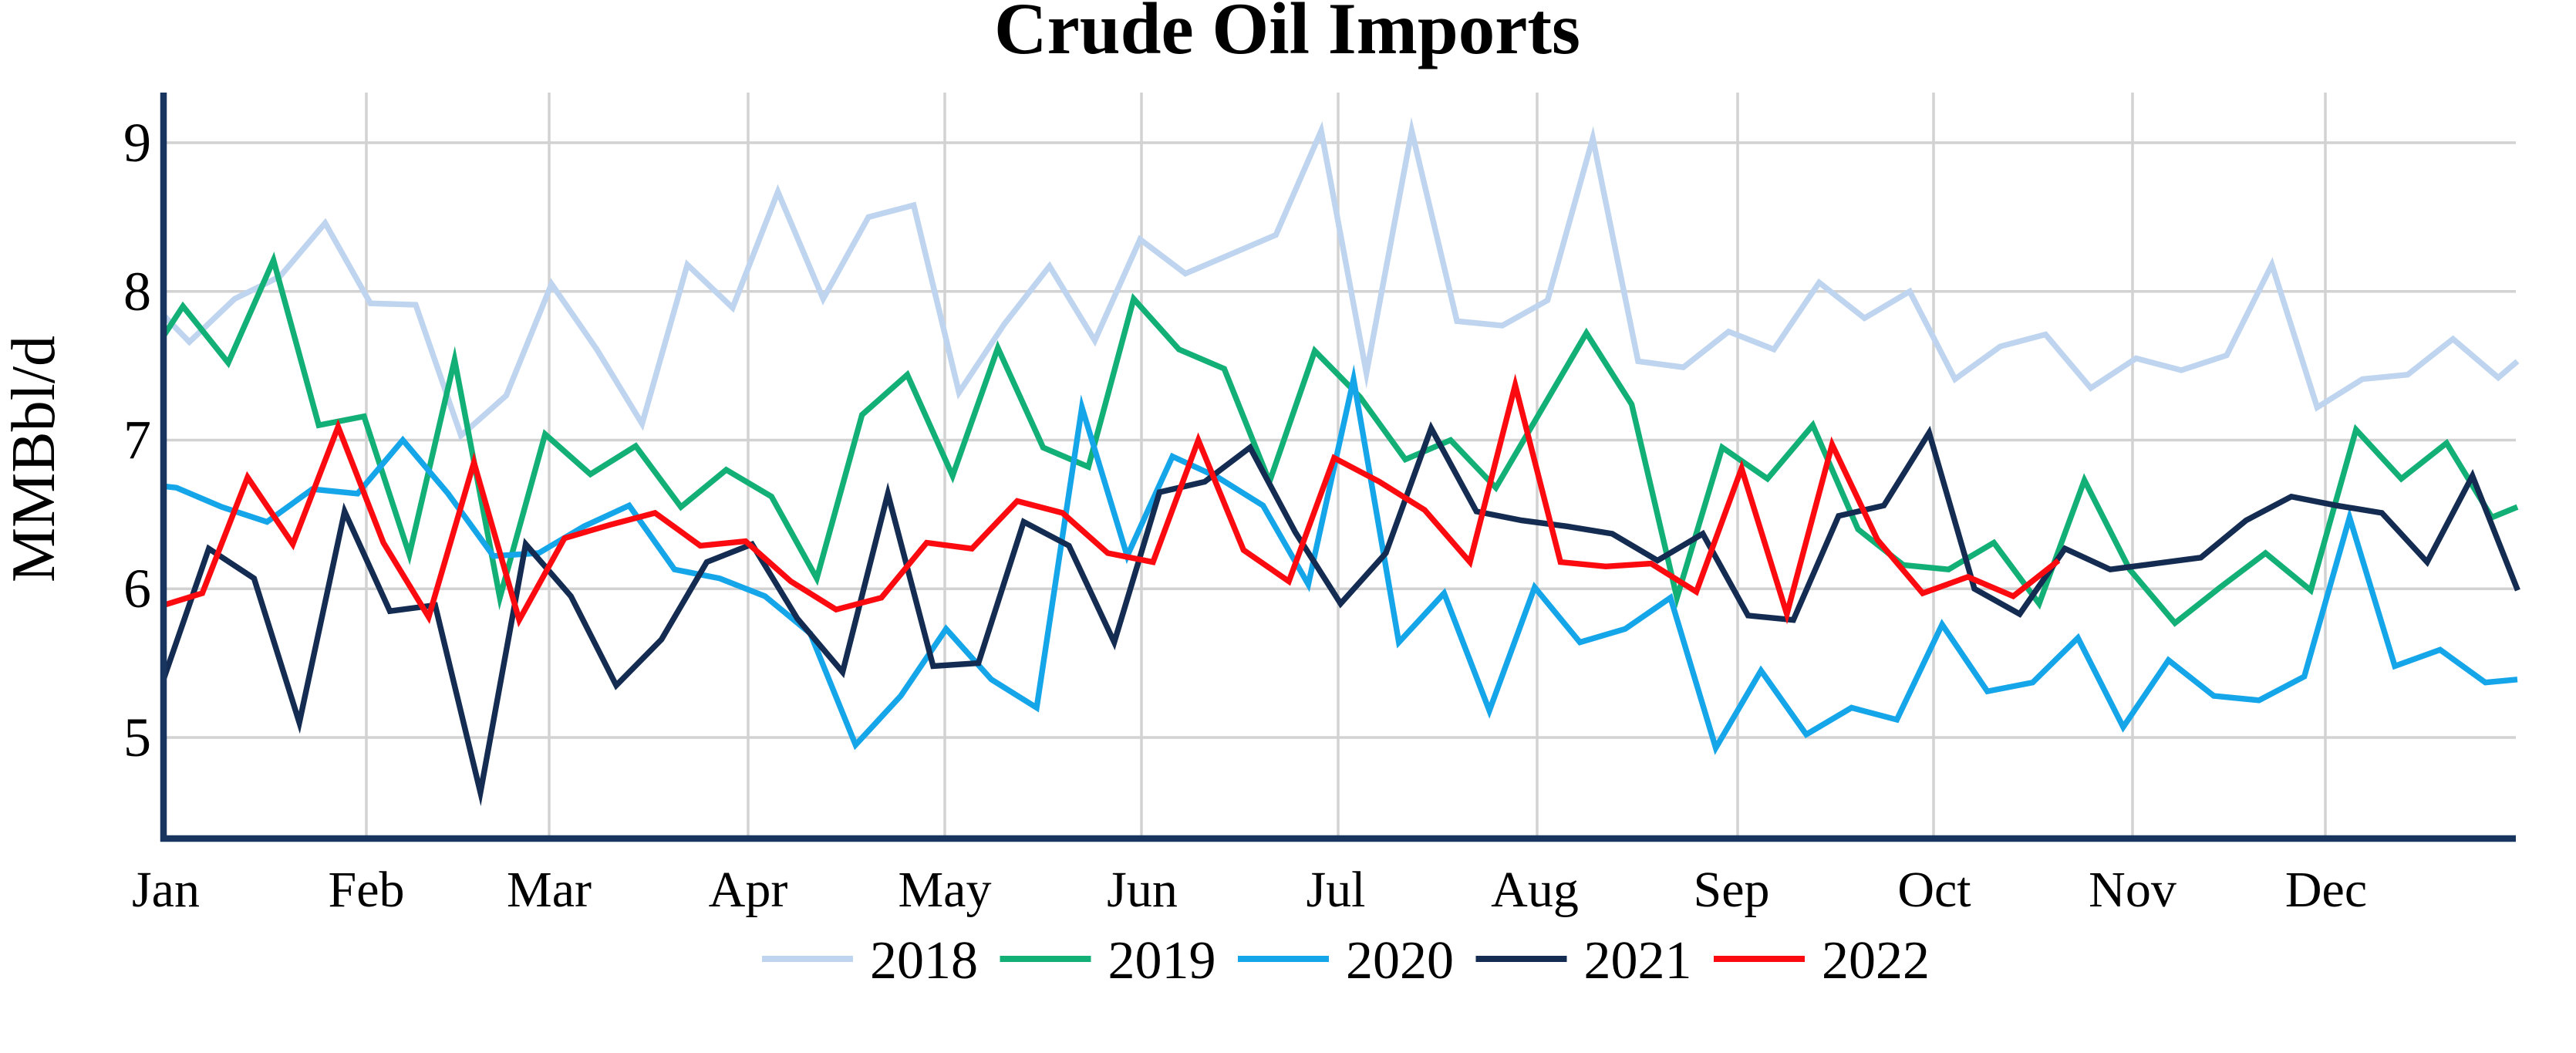 This screenshot has height=1053, width=2576. I want to click on svg-text: Apr, so click(748, 890).